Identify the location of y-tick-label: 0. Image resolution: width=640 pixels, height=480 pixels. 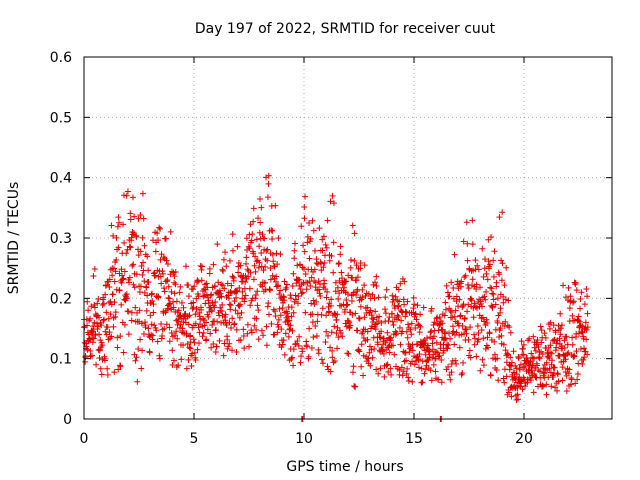
(67, 420).